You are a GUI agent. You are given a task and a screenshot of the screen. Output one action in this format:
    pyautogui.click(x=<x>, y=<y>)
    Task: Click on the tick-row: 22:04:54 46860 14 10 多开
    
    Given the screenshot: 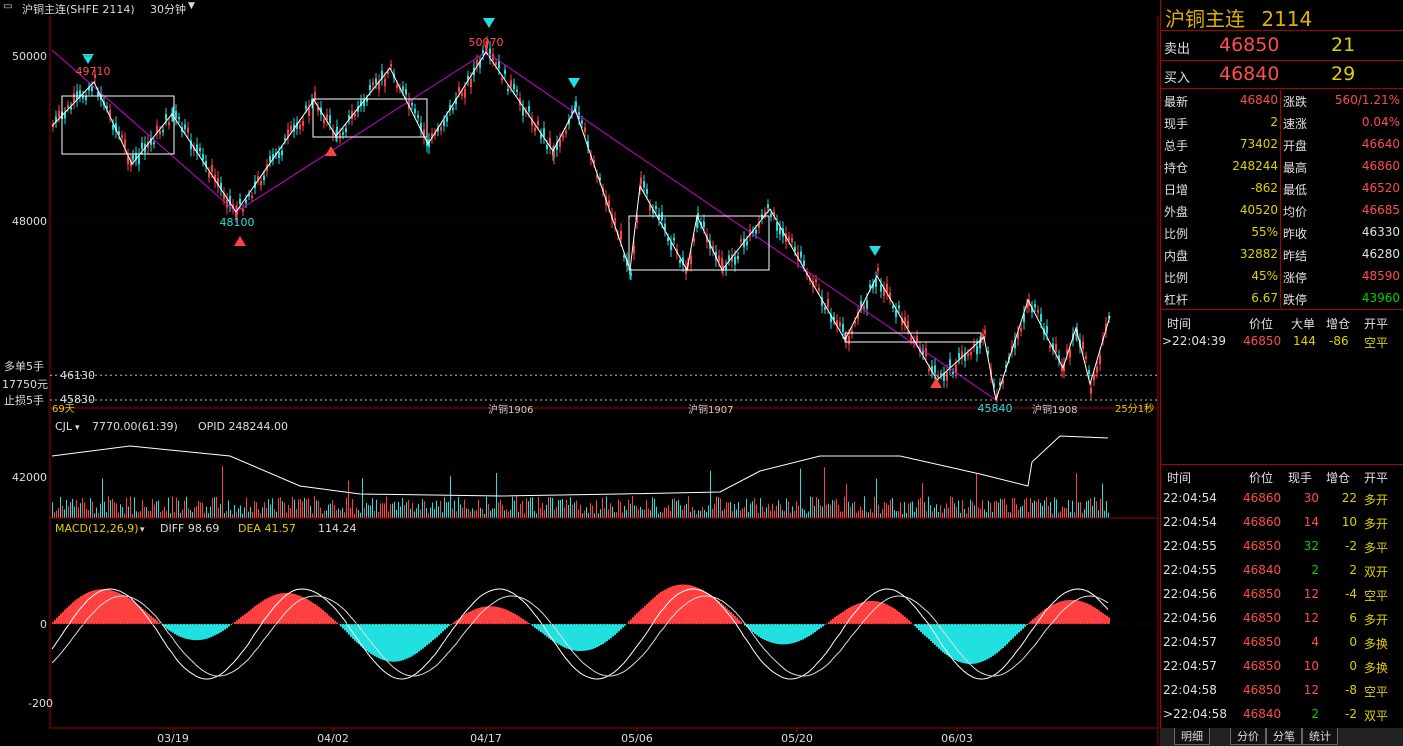 What is the action you would take?
    pyautogui.click(x=1282, y=523)
    